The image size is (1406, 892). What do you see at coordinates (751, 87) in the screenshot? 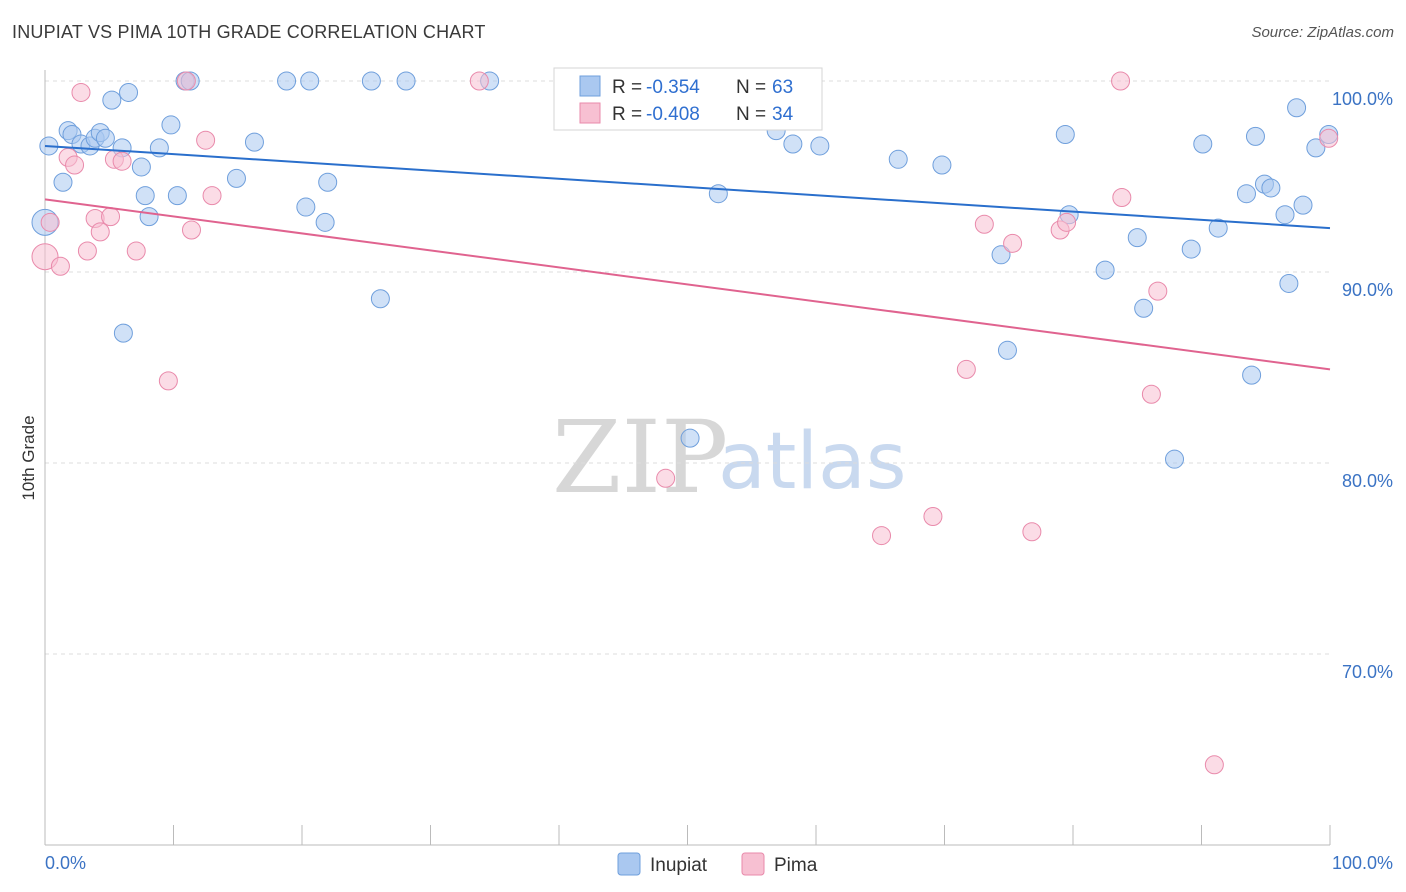
I see `legend-n-label-inupiat: N =` at bounding box center [751, 87].